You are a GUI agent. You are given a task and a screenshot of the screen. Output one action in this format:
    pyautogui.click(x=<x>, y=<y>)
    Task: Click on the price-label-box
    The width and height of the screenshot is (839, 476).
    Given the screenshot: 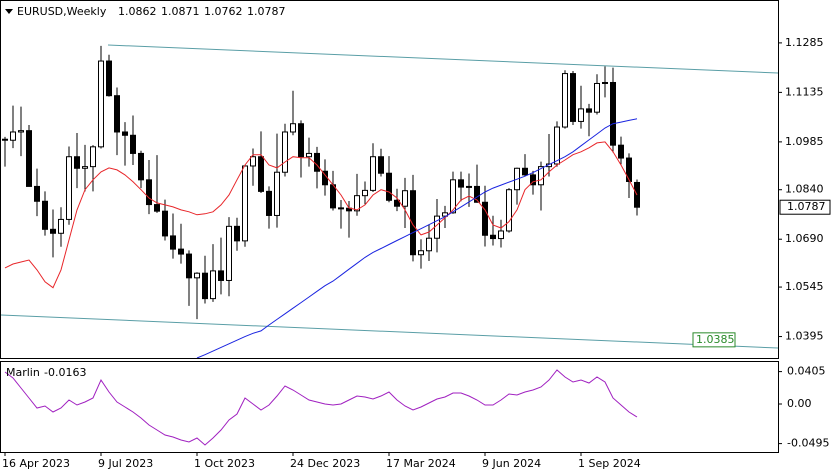 What is the action you would take?
    pyautogui.click(x=714, y=340)
    